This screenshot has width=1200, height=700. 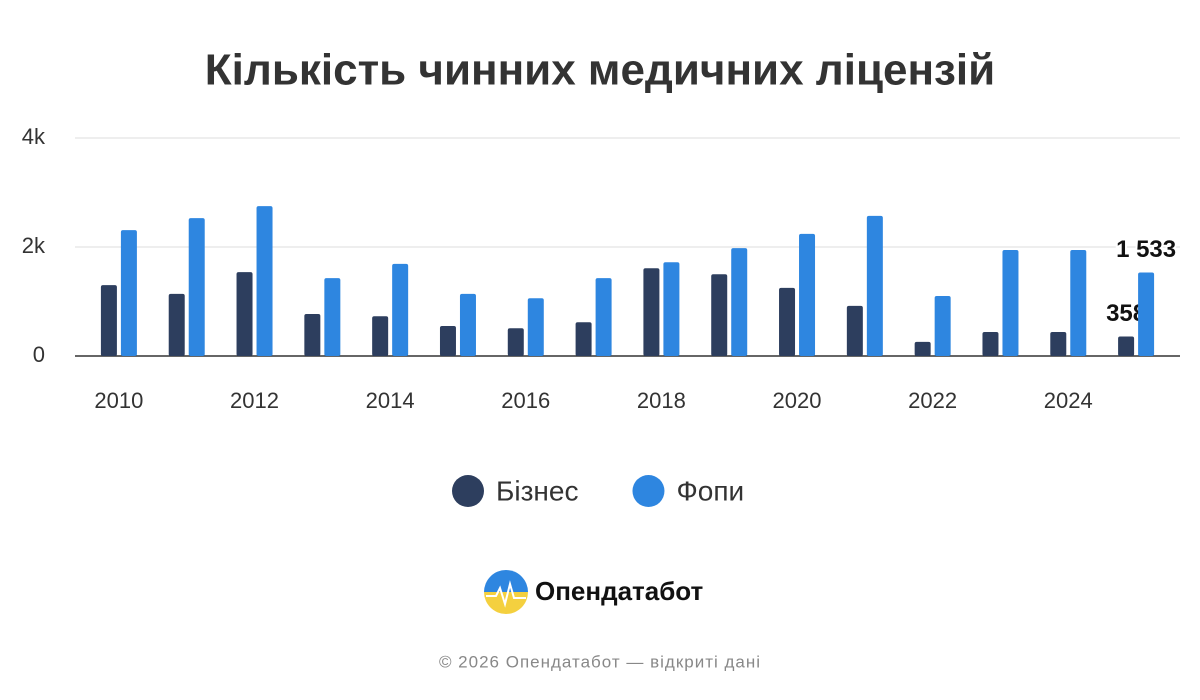 What do you see at coordinates (34, 136) in the screenshot?
I see `y-tick-label: 4k` at bounding box center [34, 136].